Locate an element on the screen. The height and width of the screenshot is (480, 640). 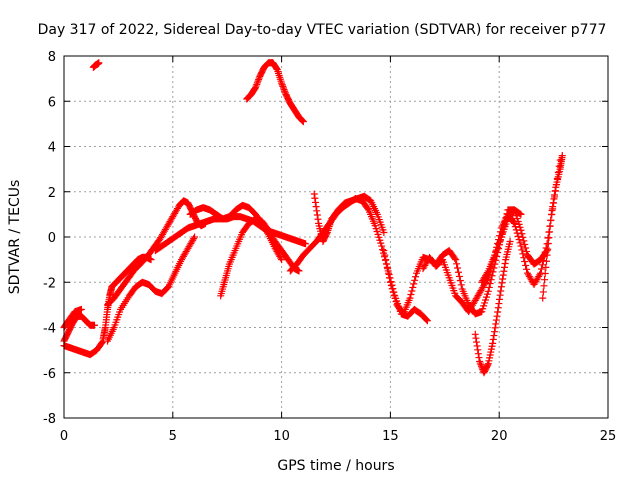
series-k is located at coordinates (275, 92).